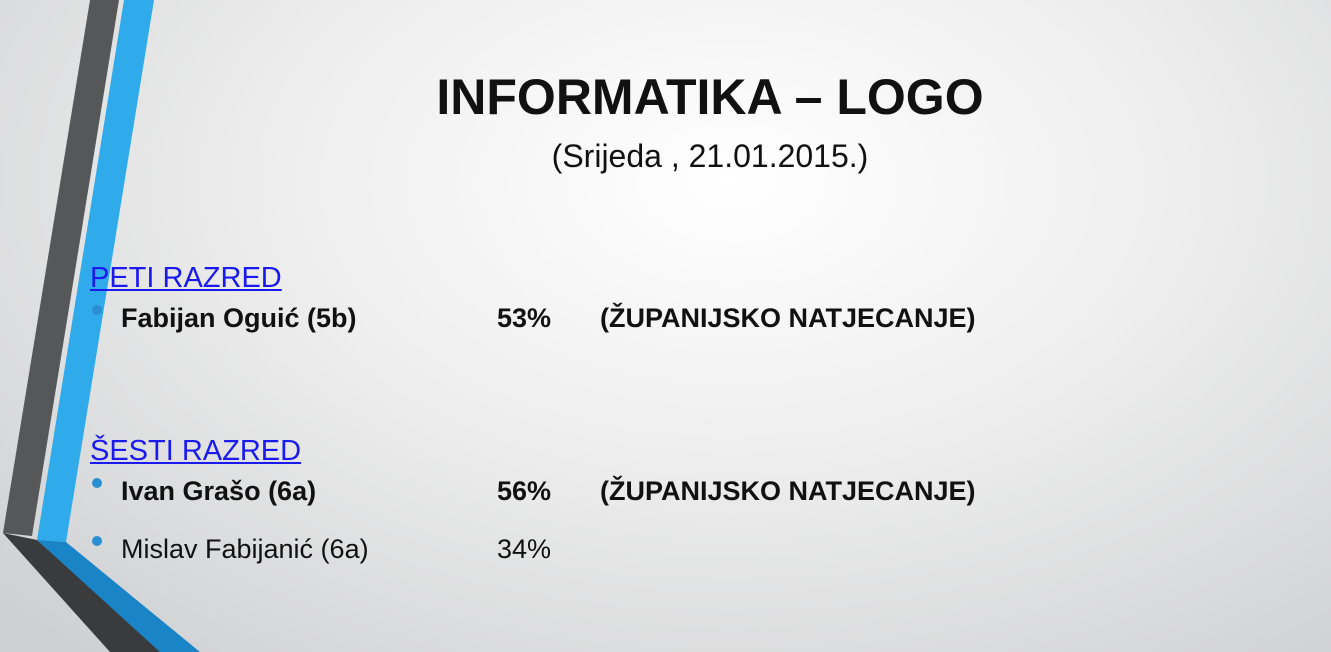 The height and width of the screenshot is (652, 1331). What do you see at coordinates (219, 491) in the screenshot?
I see `student-name: Ivan Grašo (6a)` at bounding box center [219, 491].